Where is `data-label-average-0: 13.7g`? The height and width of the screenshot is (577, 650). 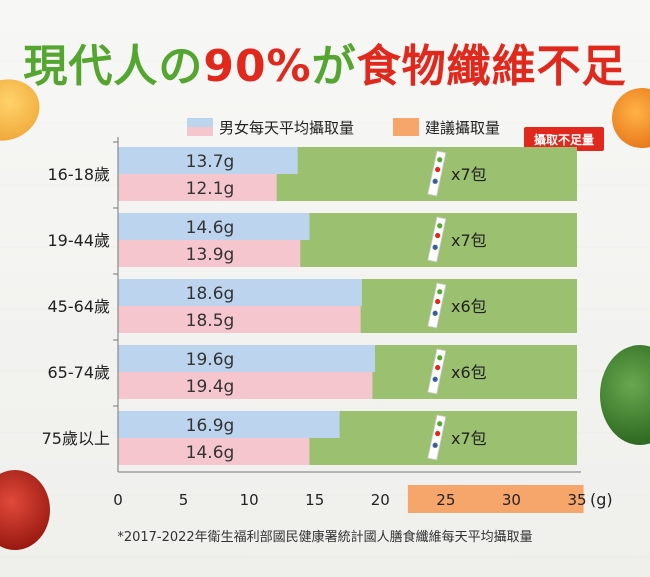
data-label-average-0: 13.7g is located at coordinates (210, 162).